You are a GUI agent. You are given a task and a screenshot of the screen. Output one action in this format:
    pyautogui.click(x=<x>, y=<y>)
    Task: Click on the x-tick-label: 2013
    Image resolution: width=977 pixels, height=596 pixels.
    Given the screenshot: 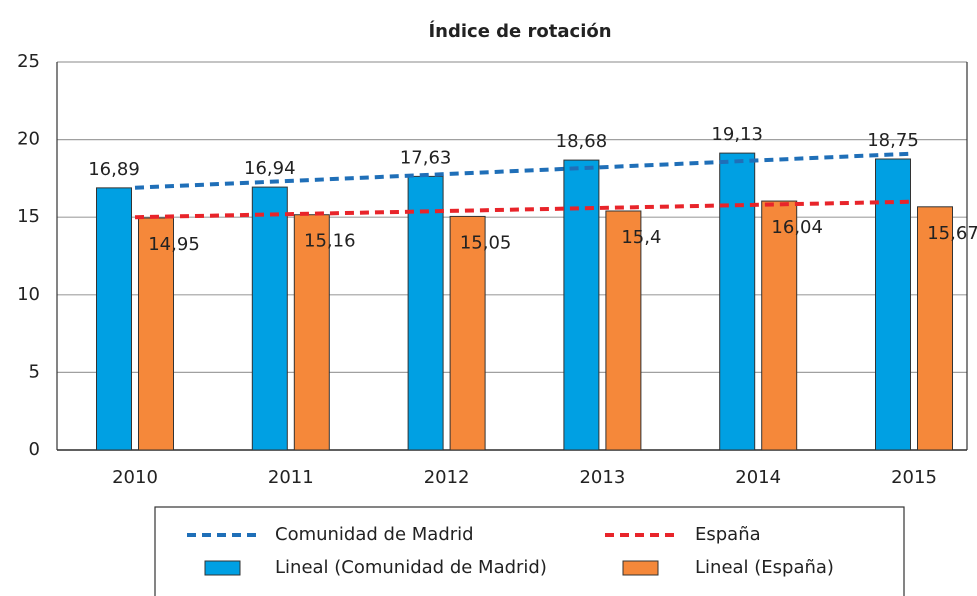 What is the action you would take?
    pyautogui.click(x=602, y=477)
    